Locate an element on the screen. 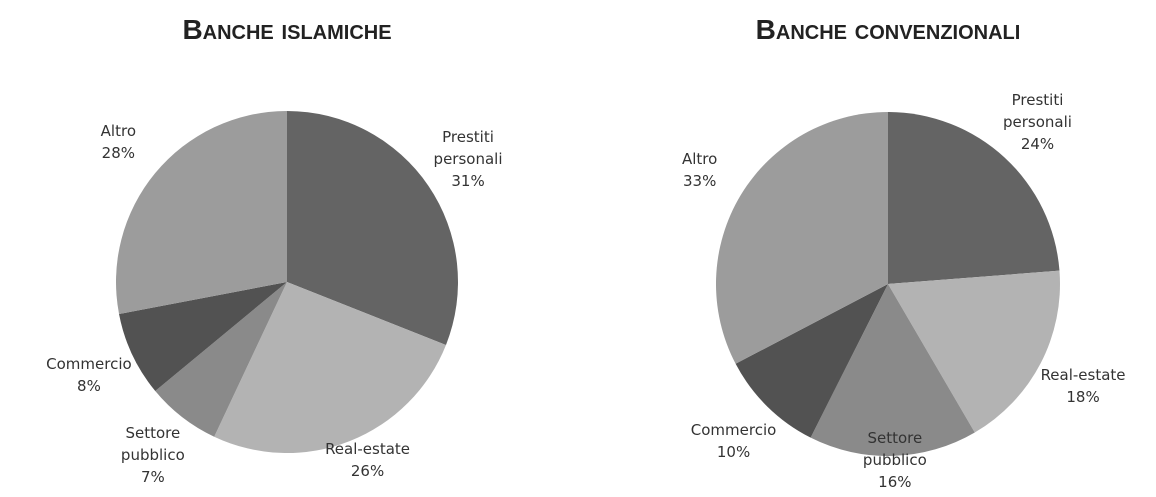 This screenshot has width=1156, height=497. slice-value: 31% is located at coordinates (468, 180).